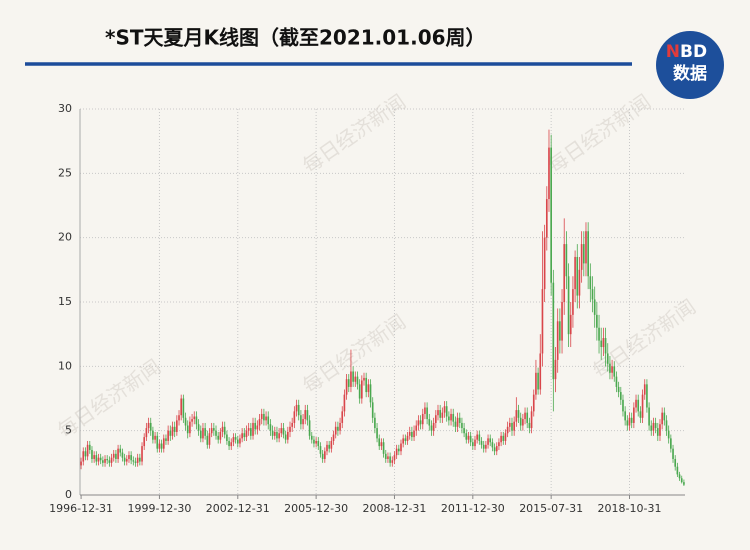 The width and height of the screenshot is (750, 550). What do you see at coordinates (690, 65) in the screenshot?
I see `logo: N BD 数据` at bounding box center [690, 65].